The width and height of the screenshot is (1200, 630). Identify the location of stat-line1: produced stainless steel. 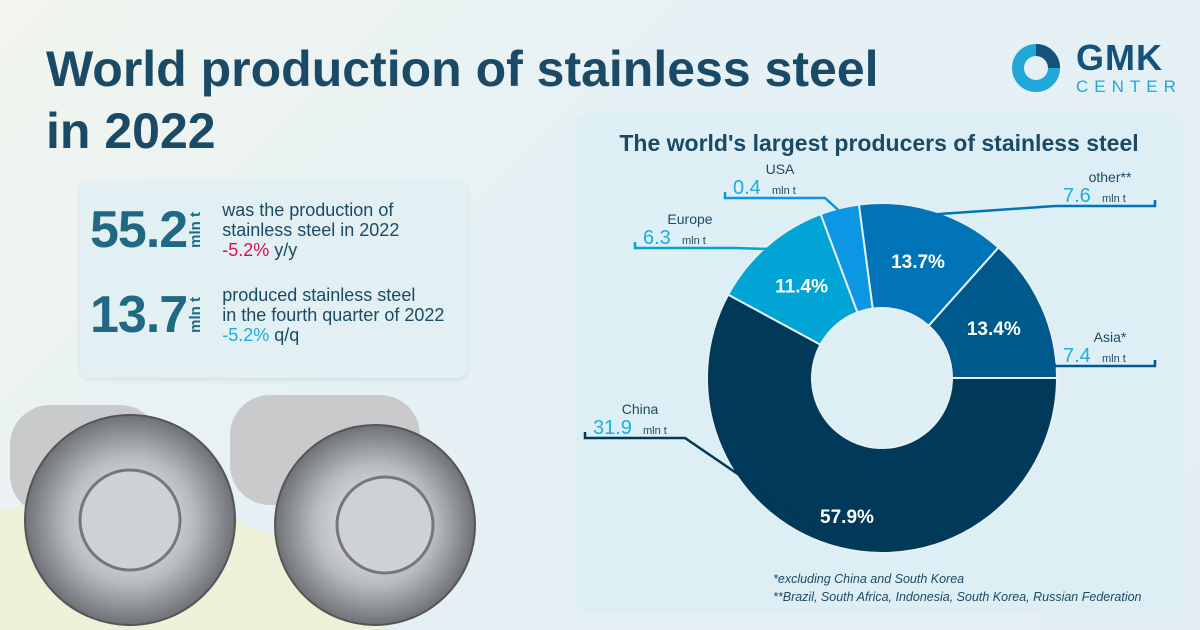
(319, 295).